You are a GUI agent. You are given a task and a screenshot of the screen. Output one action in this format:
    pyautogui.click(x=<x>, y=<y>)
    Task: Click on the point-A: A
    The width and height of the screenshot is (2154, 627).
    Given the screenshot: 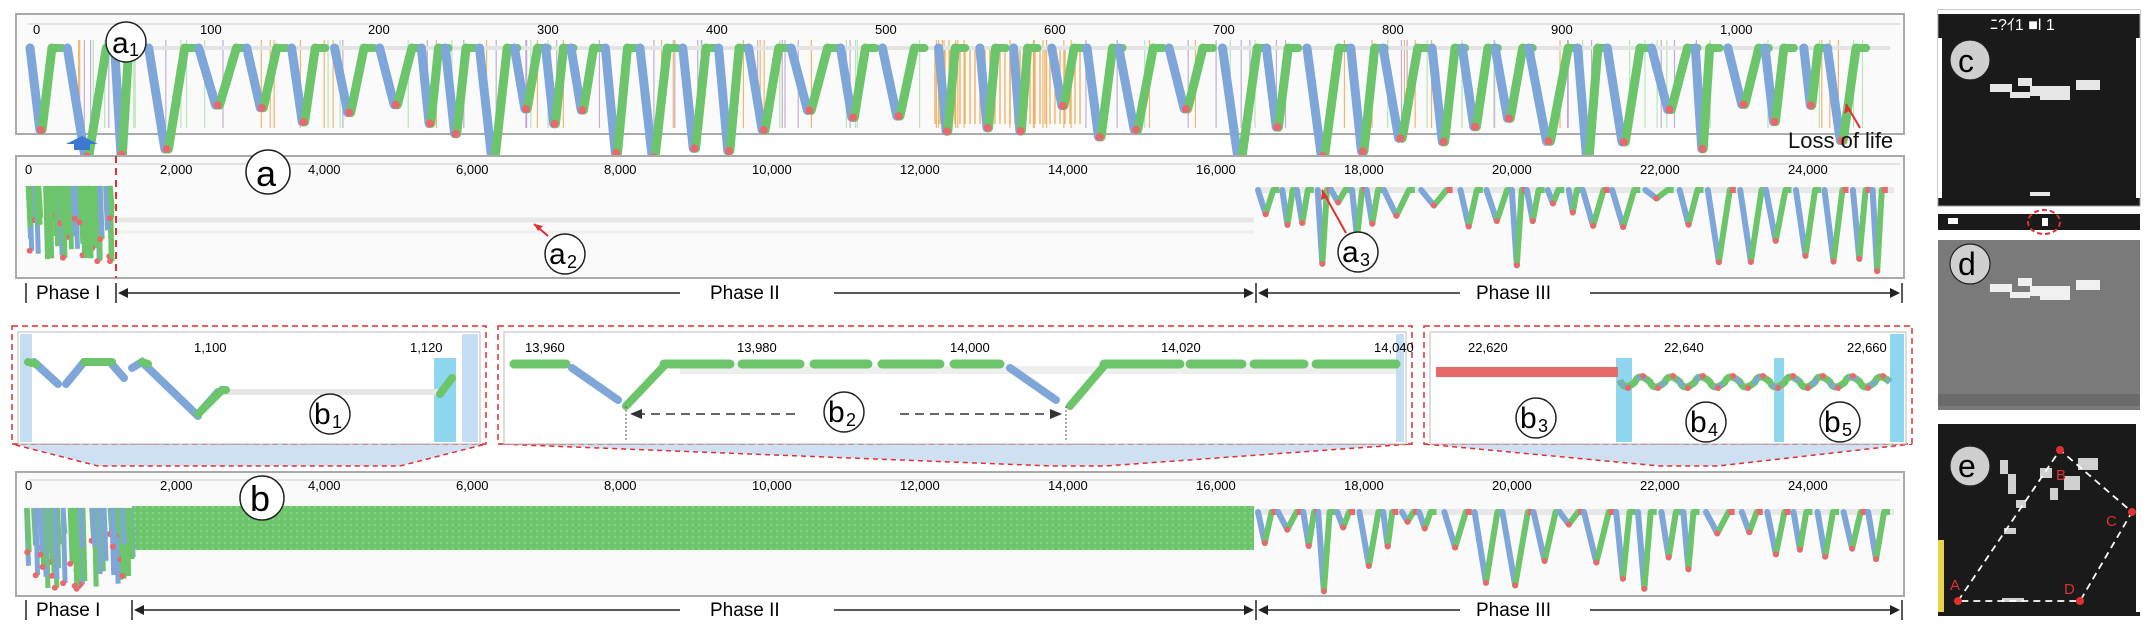 What is the action you would take?
    pyautogui.click(x=1955, y=585)
    